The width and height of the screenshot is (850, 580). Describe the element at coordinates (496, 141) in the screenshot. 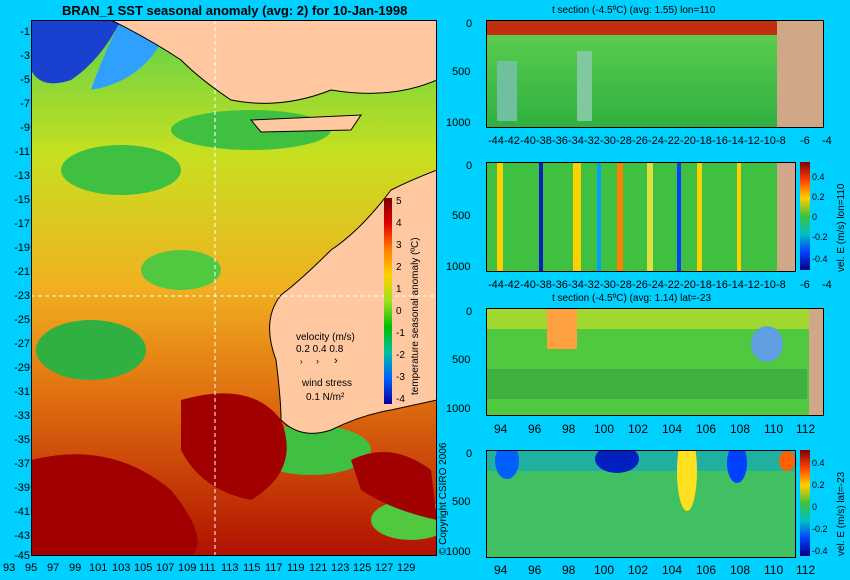

I see `panel1-xtick: -44` at that location.